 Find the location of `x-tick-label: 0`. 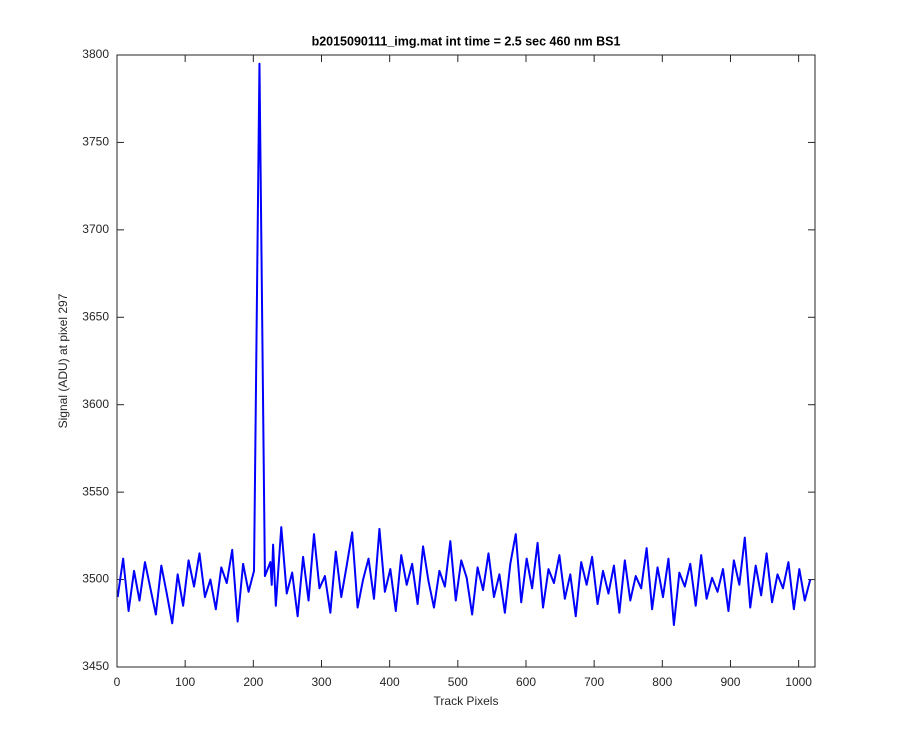

x-tick-label: 0 is located at coordinates (117, 682).